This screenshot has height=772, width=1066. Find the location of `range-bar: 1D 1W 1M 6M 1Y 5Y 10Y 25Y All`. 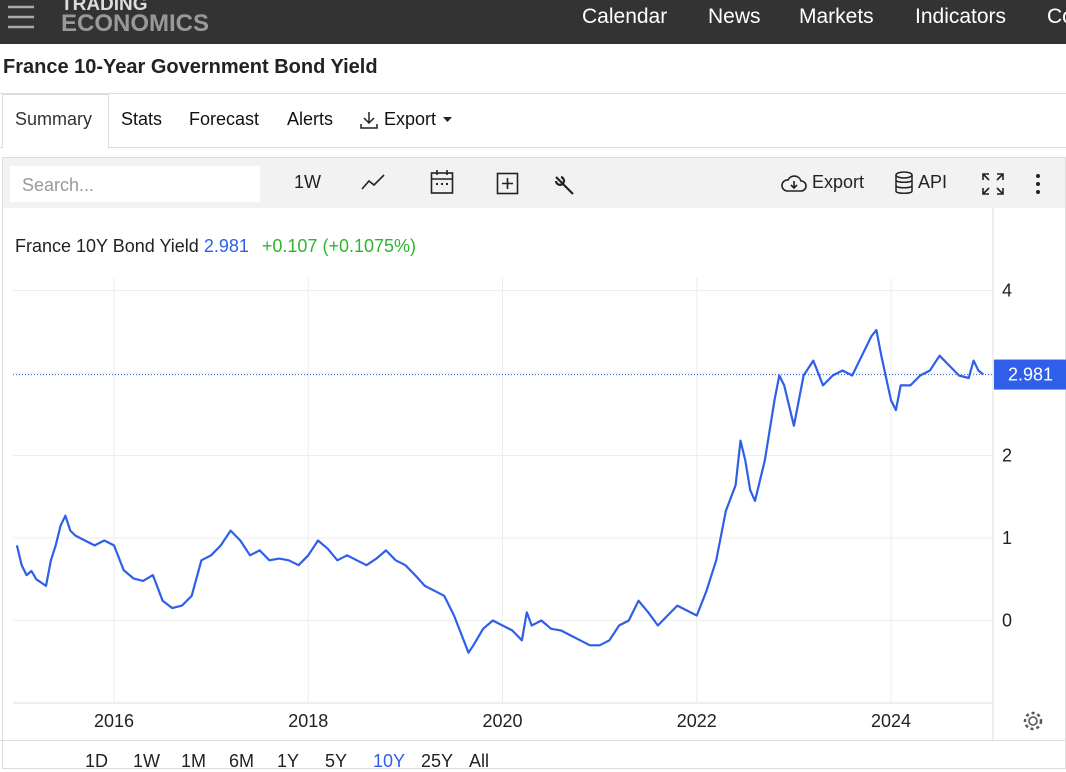

range-bar: 1D 1W 1M 6M 1Y 5Y 10Y 25Y All is located at coordinates (533, 755).